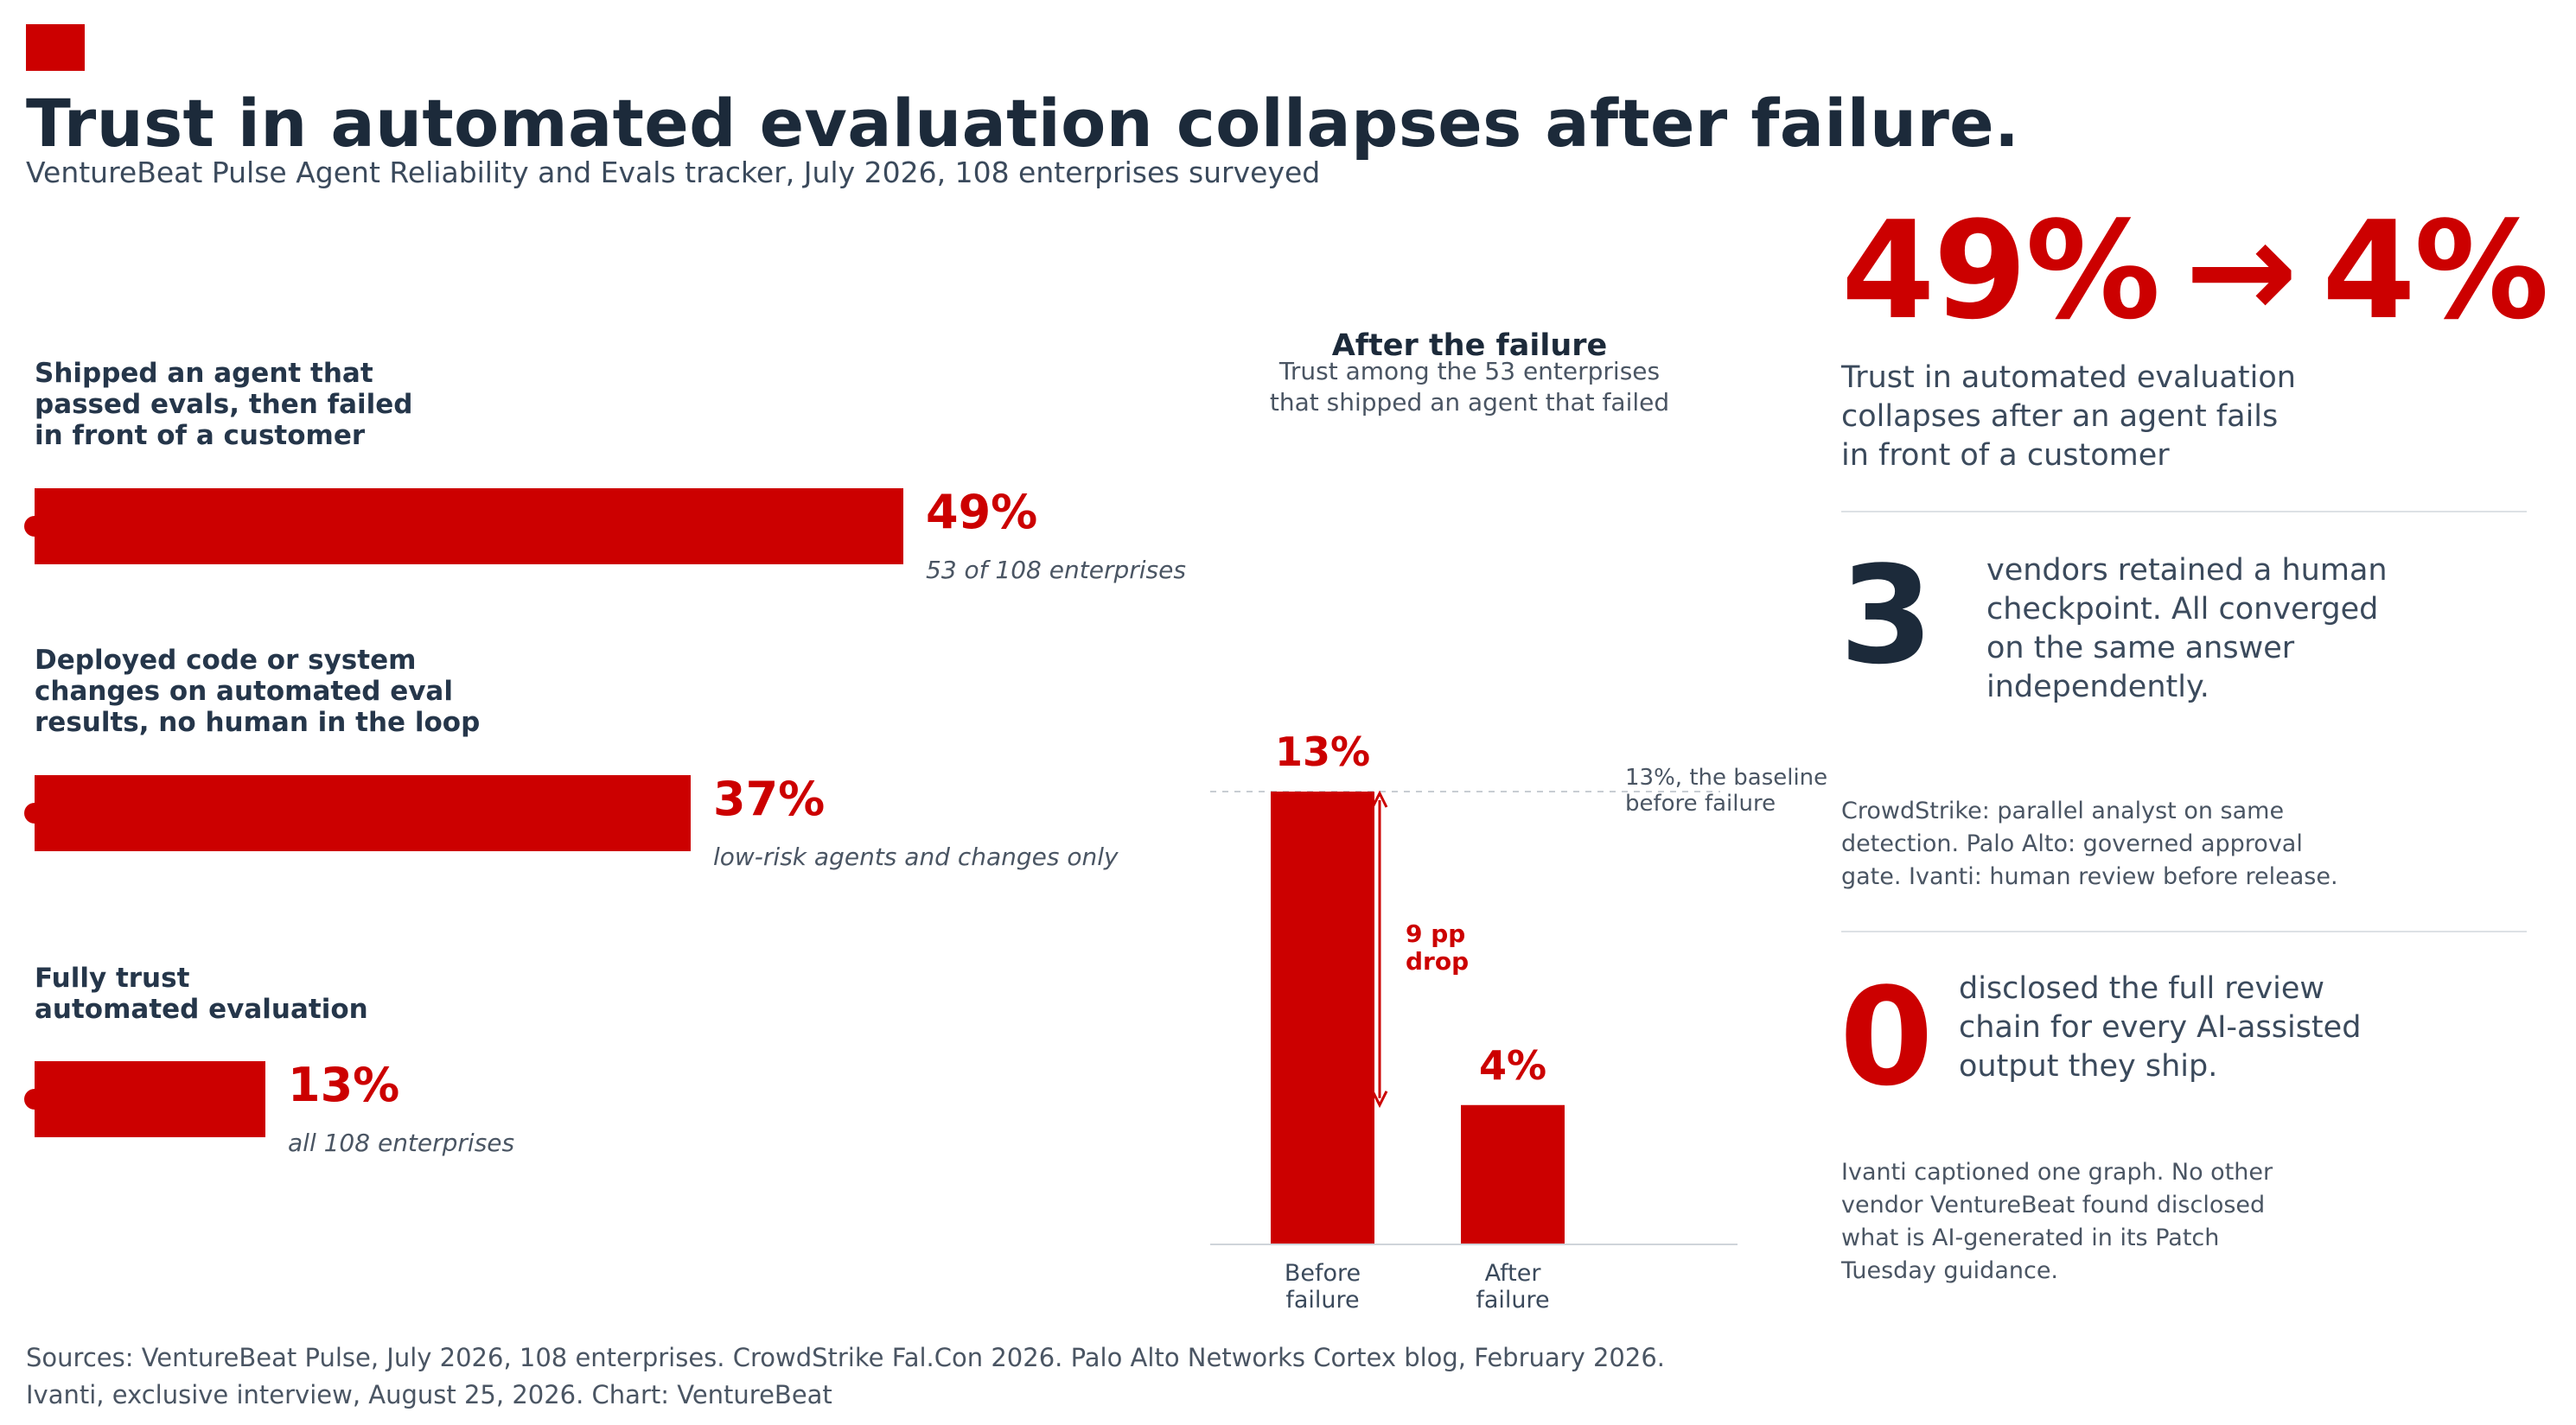  Describe the element at coordinates (1056, 570) in the screenshot. I see `bar-note: 53 of 108 enterprises` at that location.